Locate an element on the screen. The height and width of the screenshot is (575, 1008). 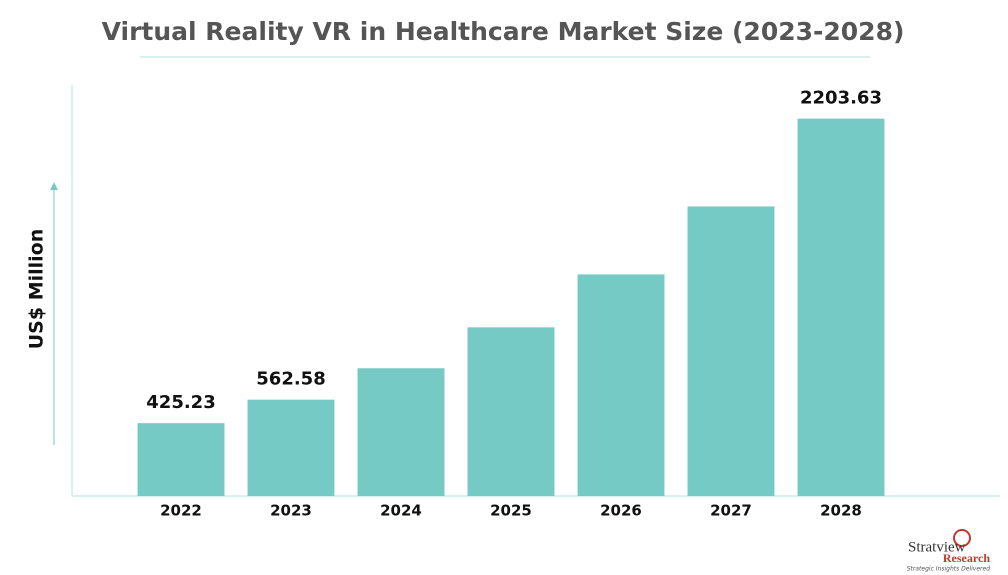
x-tick-label: 2024 is located at coordinates (401, 511).